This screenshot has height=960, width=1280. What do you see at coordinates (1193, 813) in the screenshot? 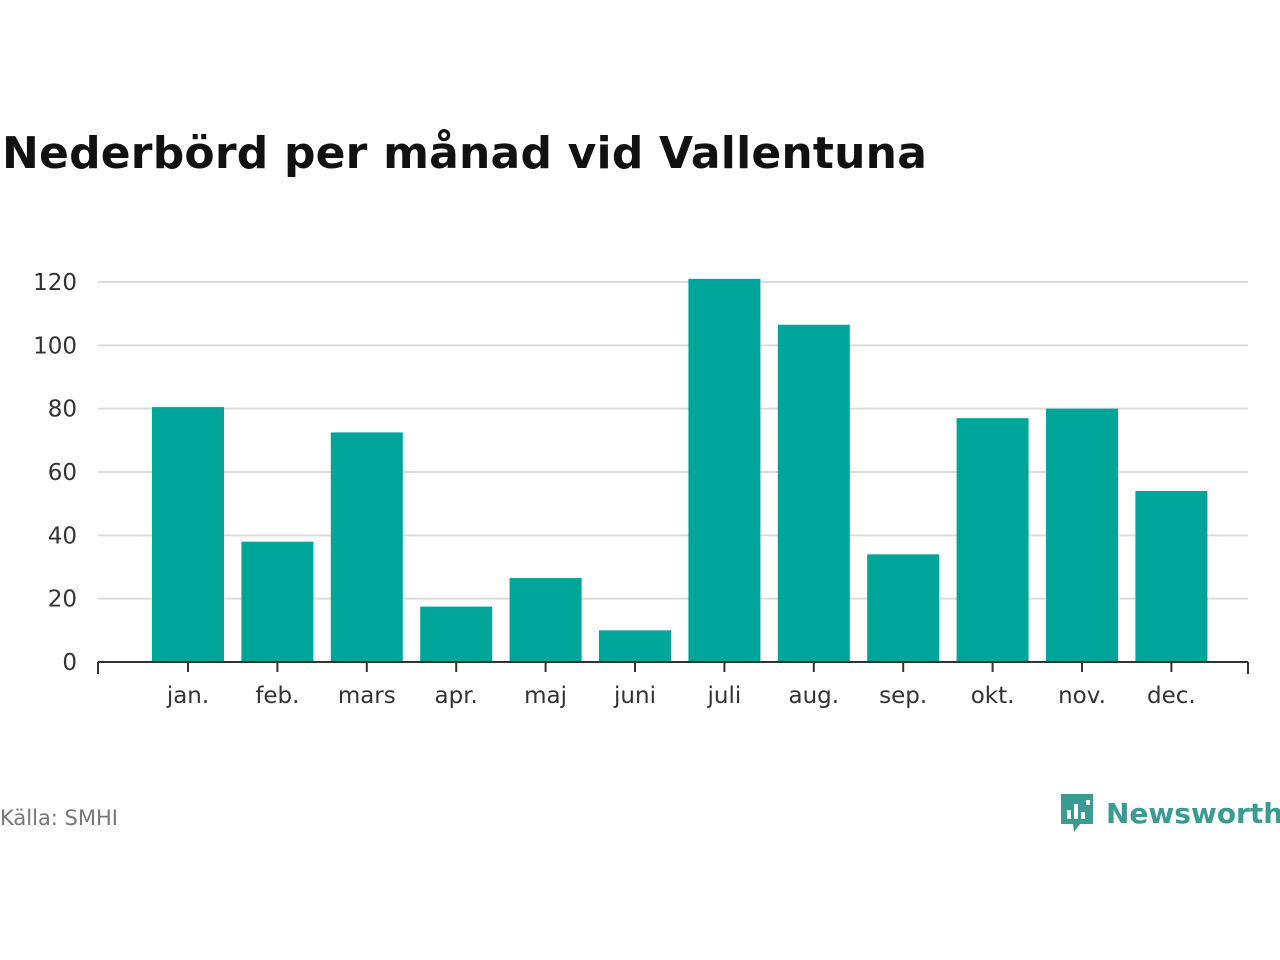
I see `brand-name: Newsworthy` at bounding box center [1193, 813].